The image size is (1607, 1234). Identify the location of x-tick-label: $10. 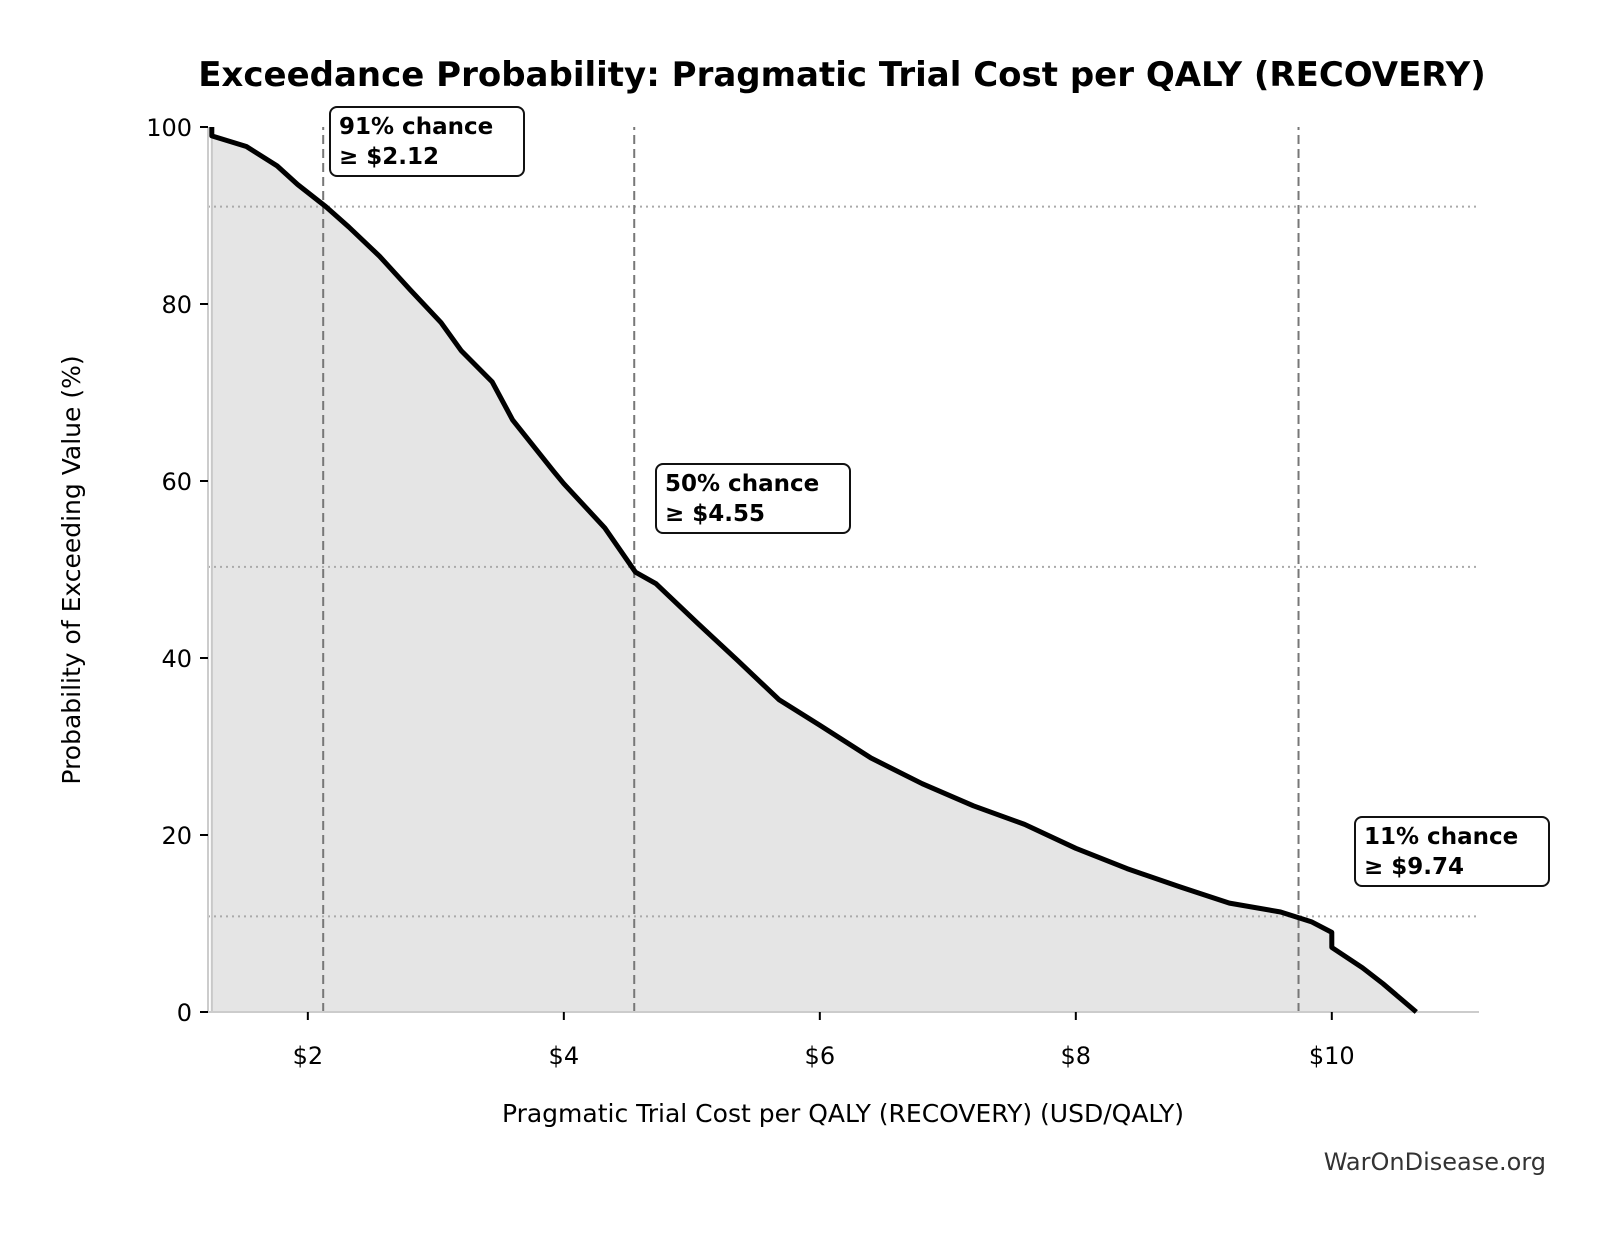
(1332, 1056).